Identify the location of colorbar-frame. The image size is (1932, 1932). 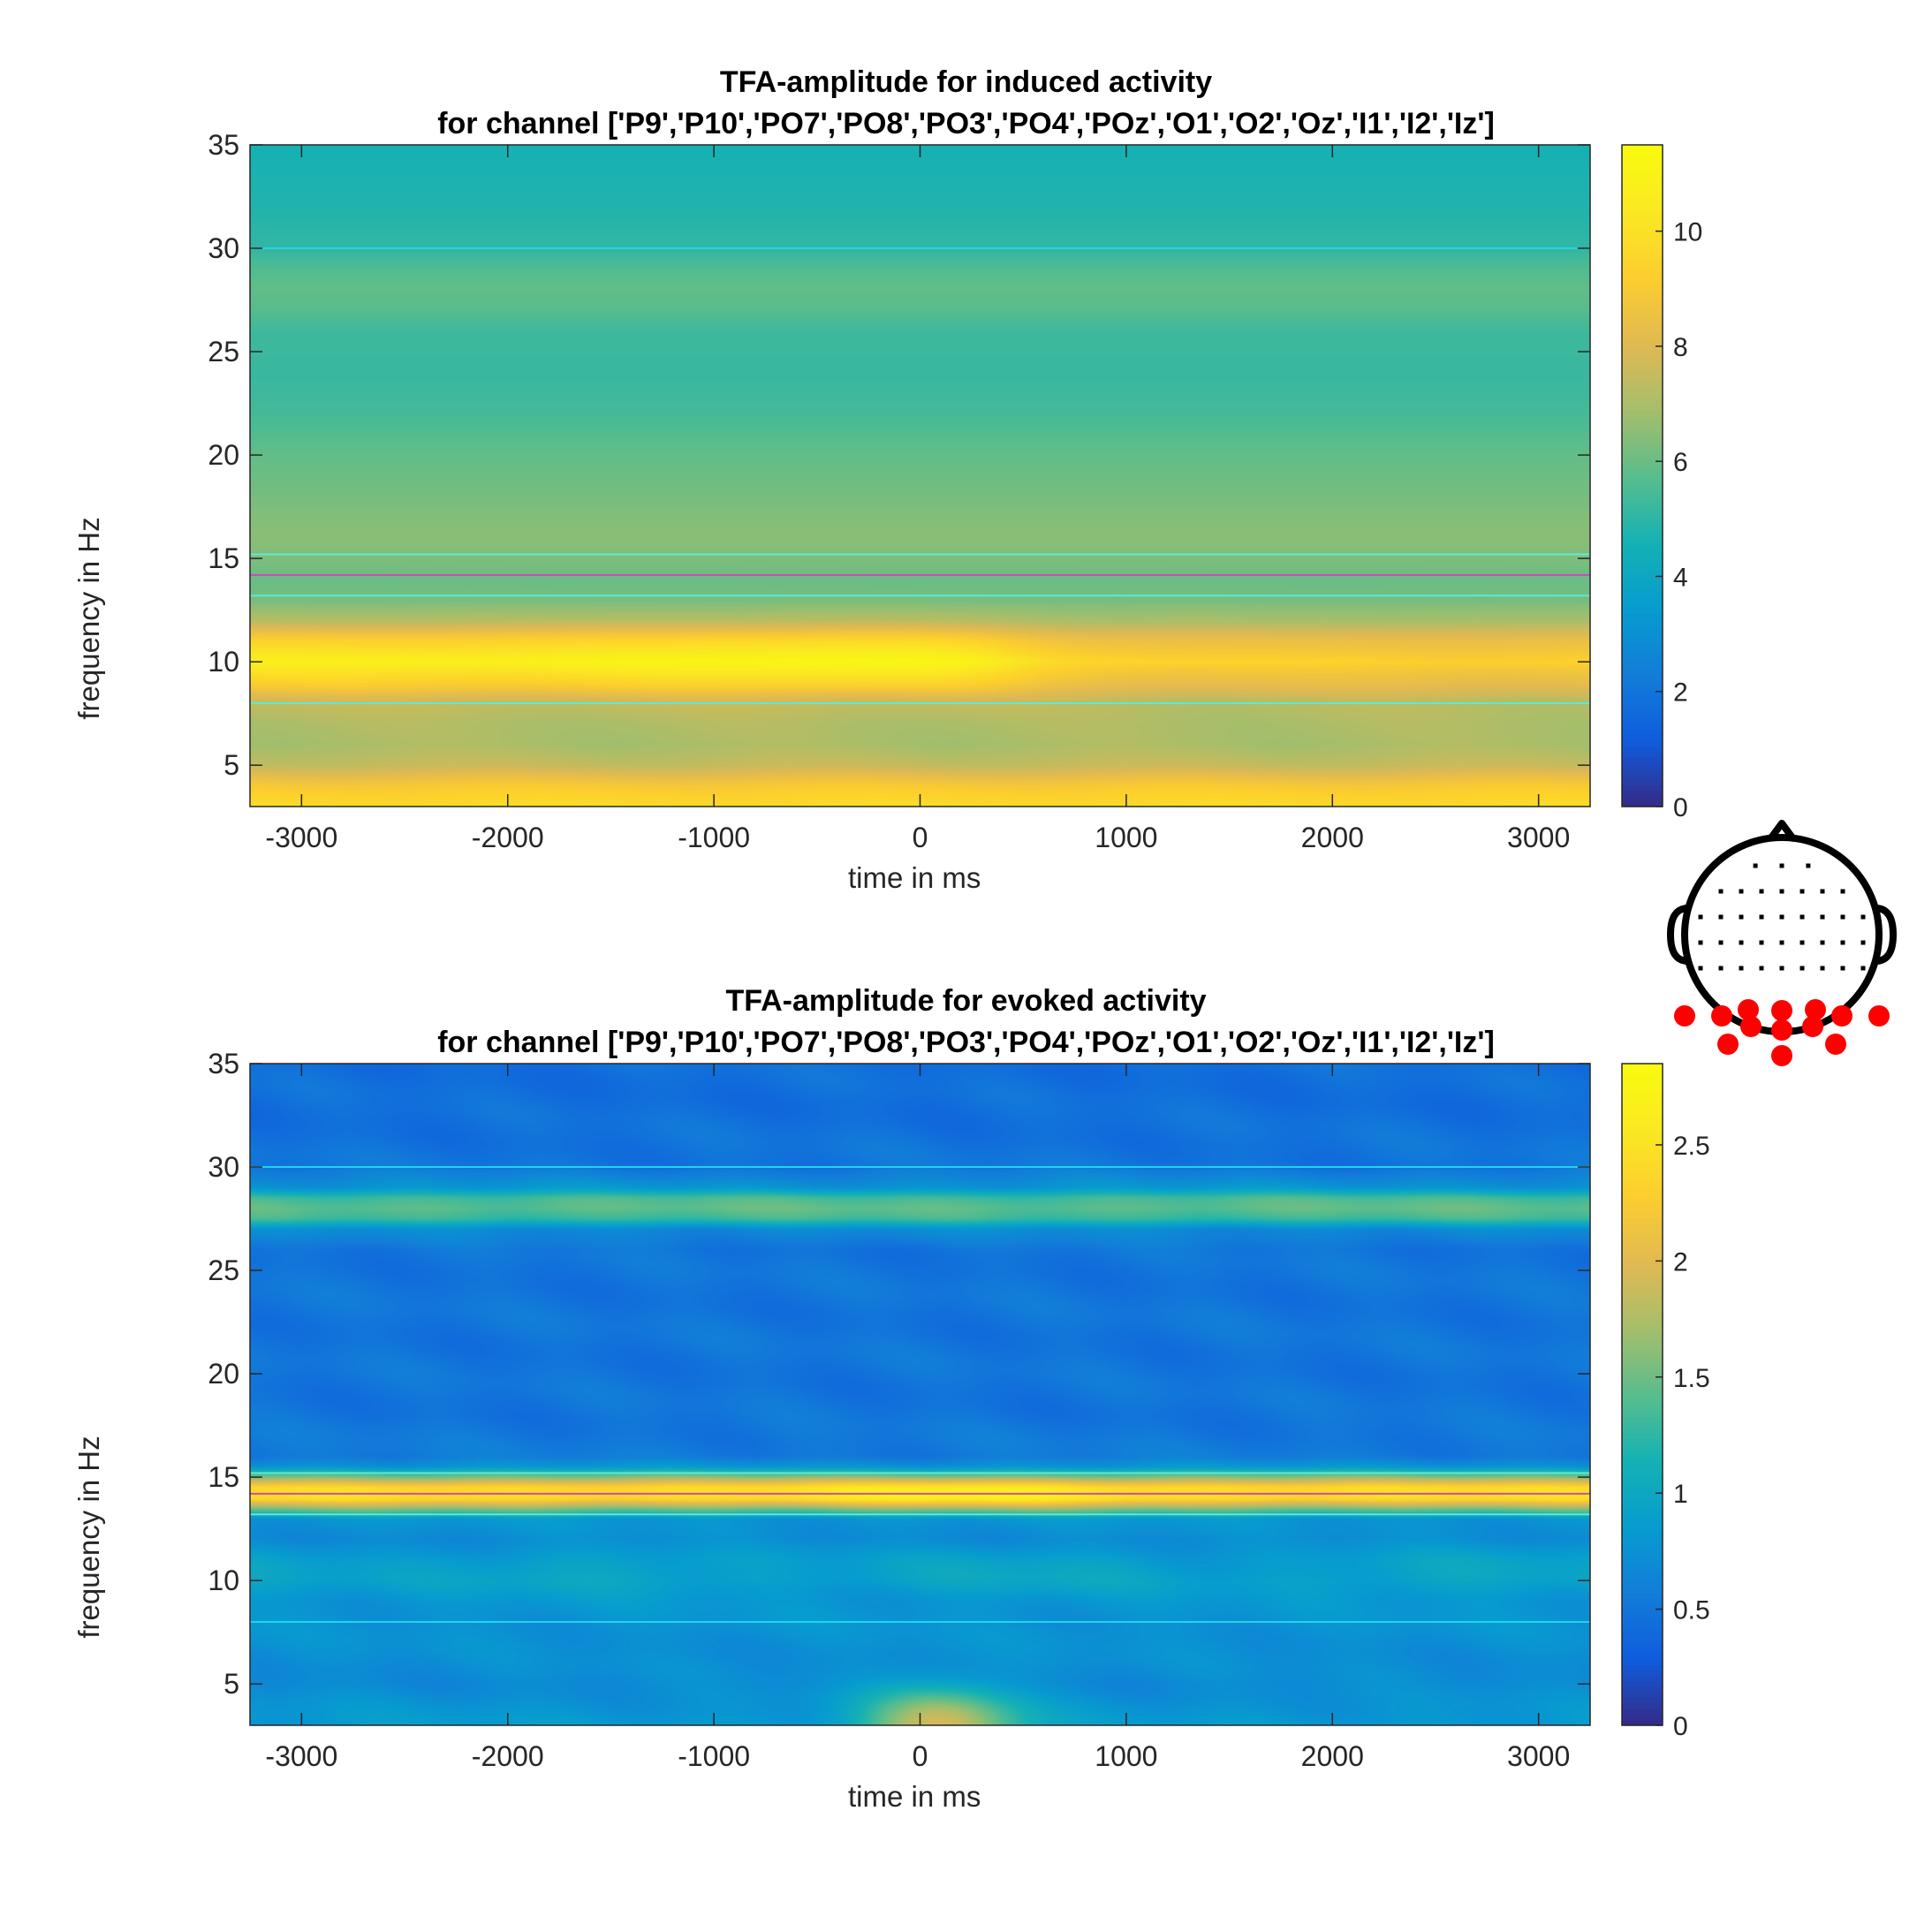
(1642, 1395).